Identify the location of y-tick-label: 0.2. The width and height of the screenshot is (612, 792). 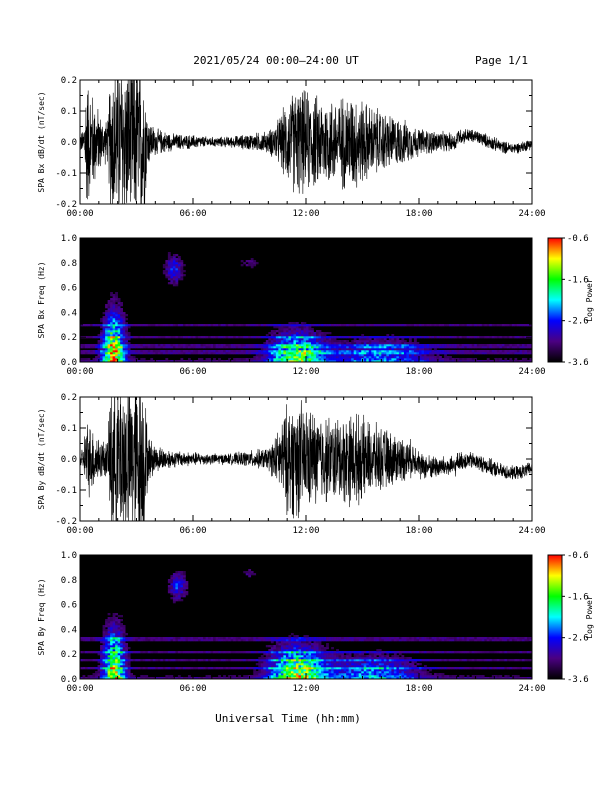
(69, 81).